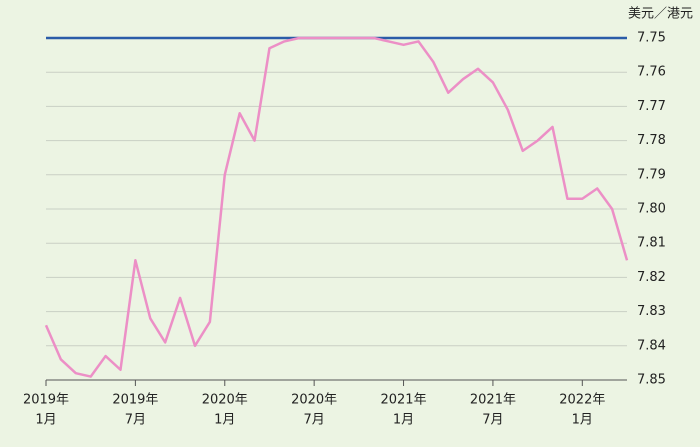  I want to click on y-tick-label: 7.80, so click(651, 209).